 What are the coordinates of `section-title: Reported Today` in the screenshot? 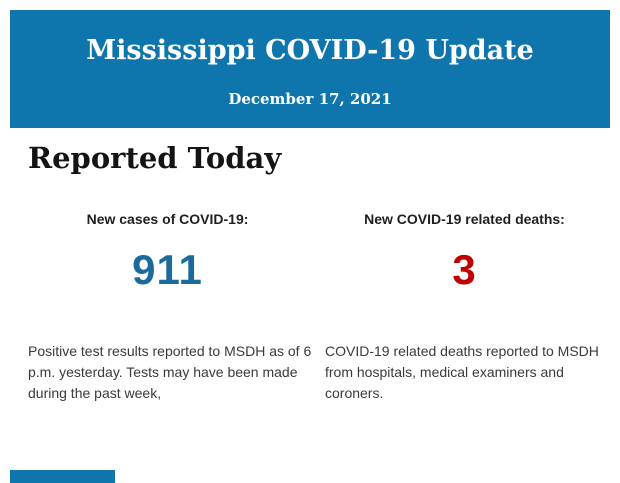 It's located at (155, 158).